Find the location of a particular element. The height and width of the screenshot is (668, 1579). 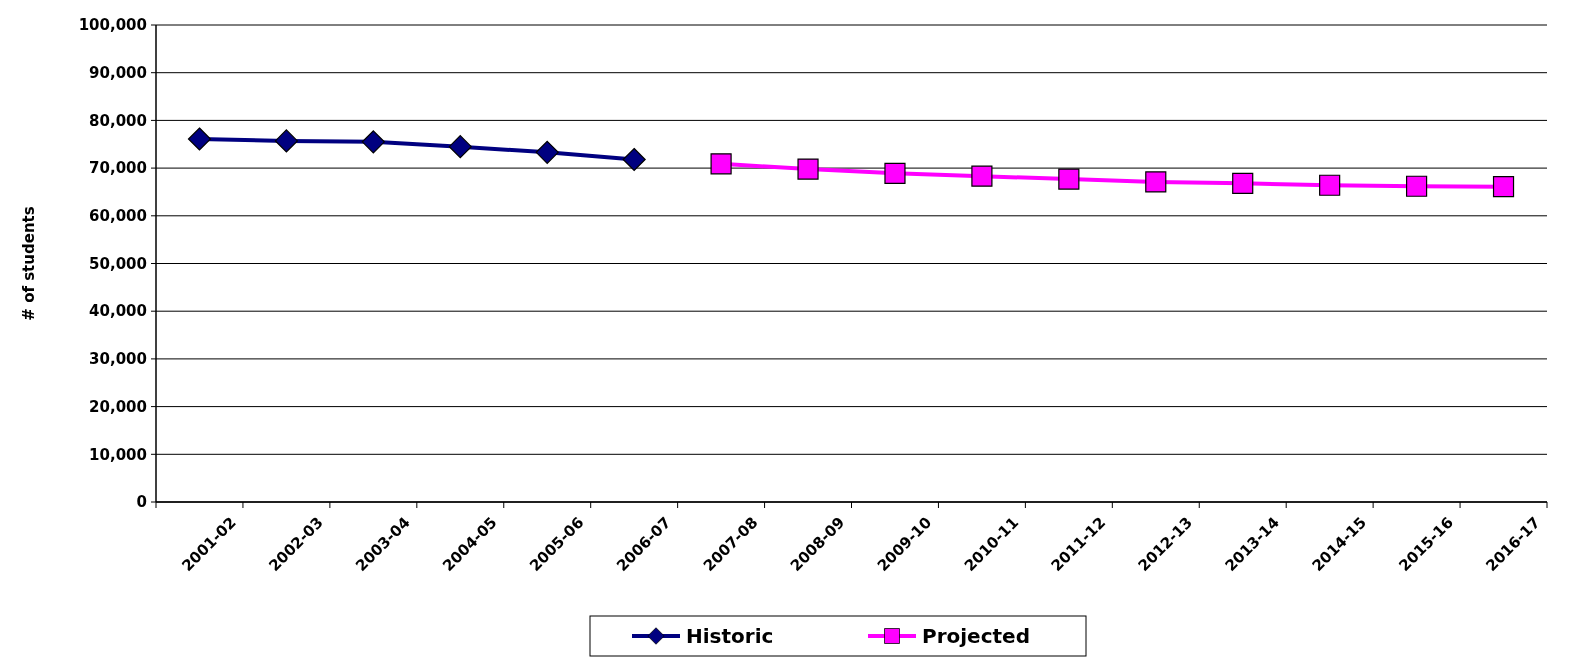

y-tick-label: 80,000 is located at coordinates (118, 120).